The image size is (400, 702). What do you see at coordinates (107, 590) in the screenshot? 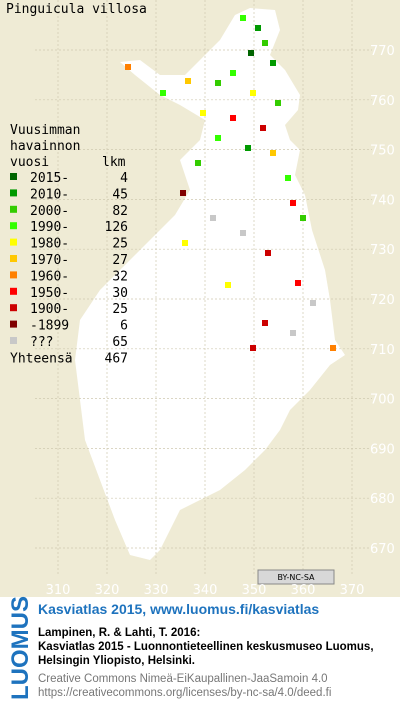
I see `x-tick-label: 320` at bounding box center [107, 590].